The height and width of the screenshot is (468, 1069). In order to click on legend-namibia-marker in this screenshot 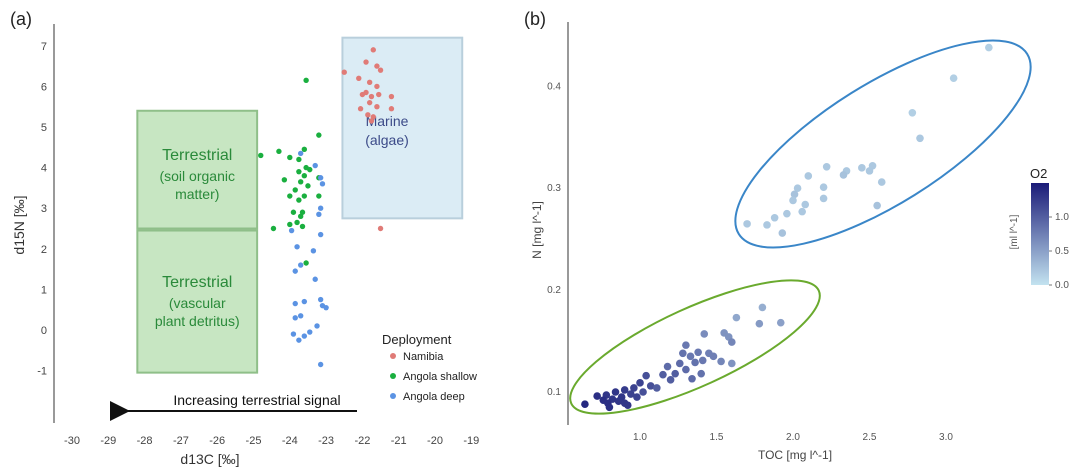, I will do `click(393, 356)`.